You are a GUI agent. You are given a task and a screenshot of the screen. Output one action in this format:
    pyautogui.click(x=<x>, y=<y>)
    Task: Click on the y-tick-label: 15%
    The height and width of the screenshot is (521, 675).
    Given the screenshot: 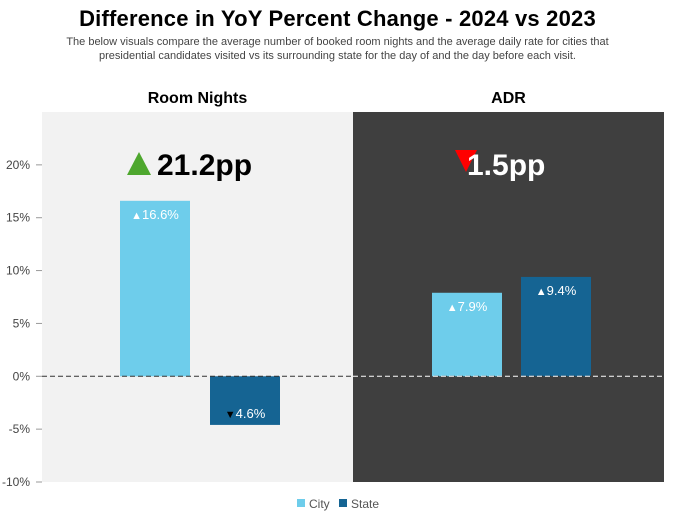 What is the action you would take?
    pyautogui.click(x=18, y=218)
    